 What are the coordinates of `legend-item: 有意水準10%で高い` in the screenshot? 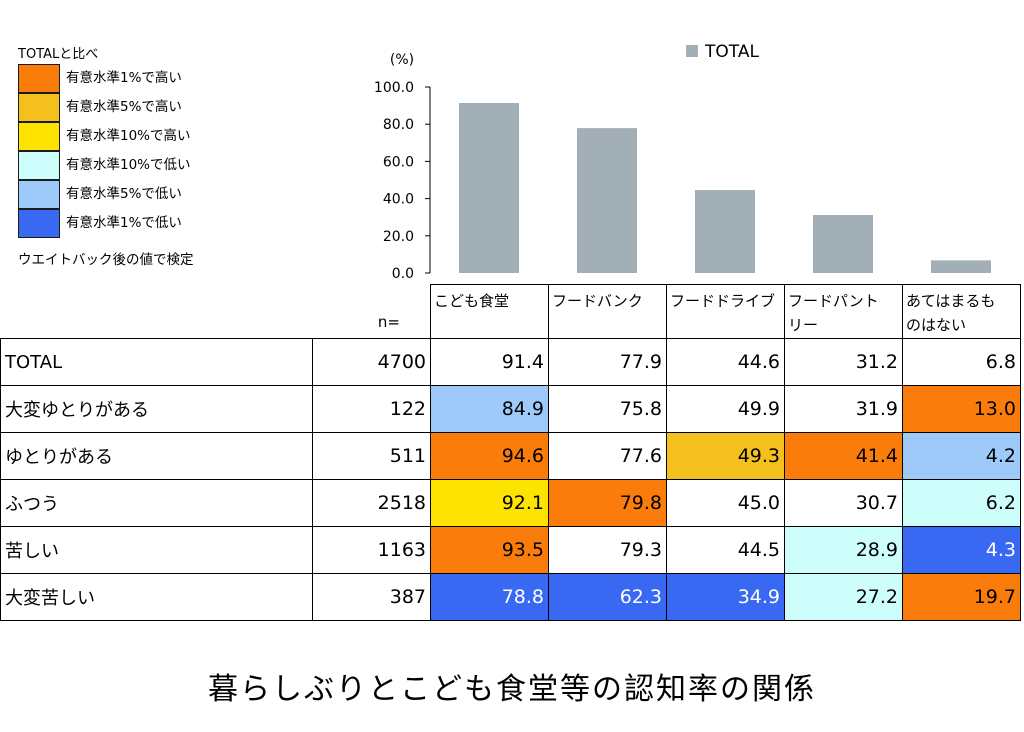 It's located at (104, 136).